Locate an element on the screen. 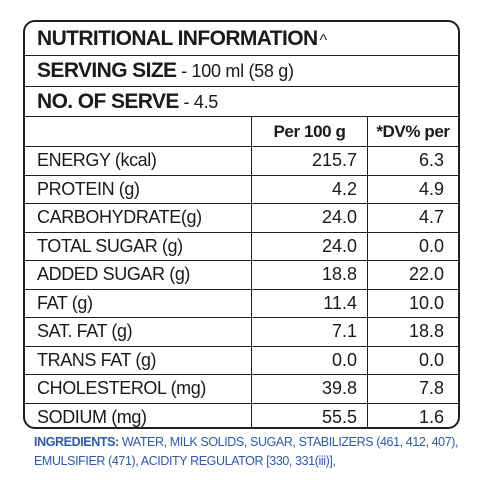  nutrient-per-100g: 0.0 is located at coordinates (309, 360).